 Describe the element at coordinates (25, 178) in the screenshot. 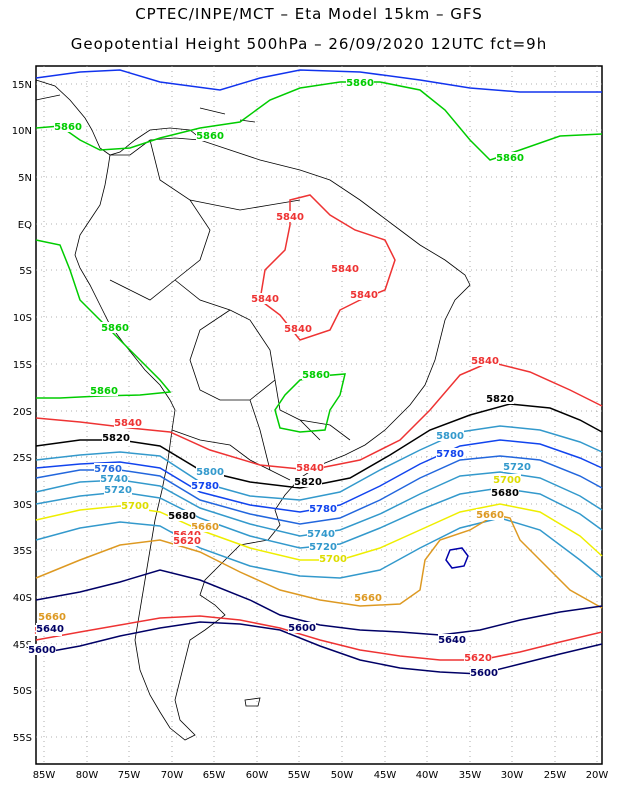

I see `lat-tick-label: 5N` at that location.